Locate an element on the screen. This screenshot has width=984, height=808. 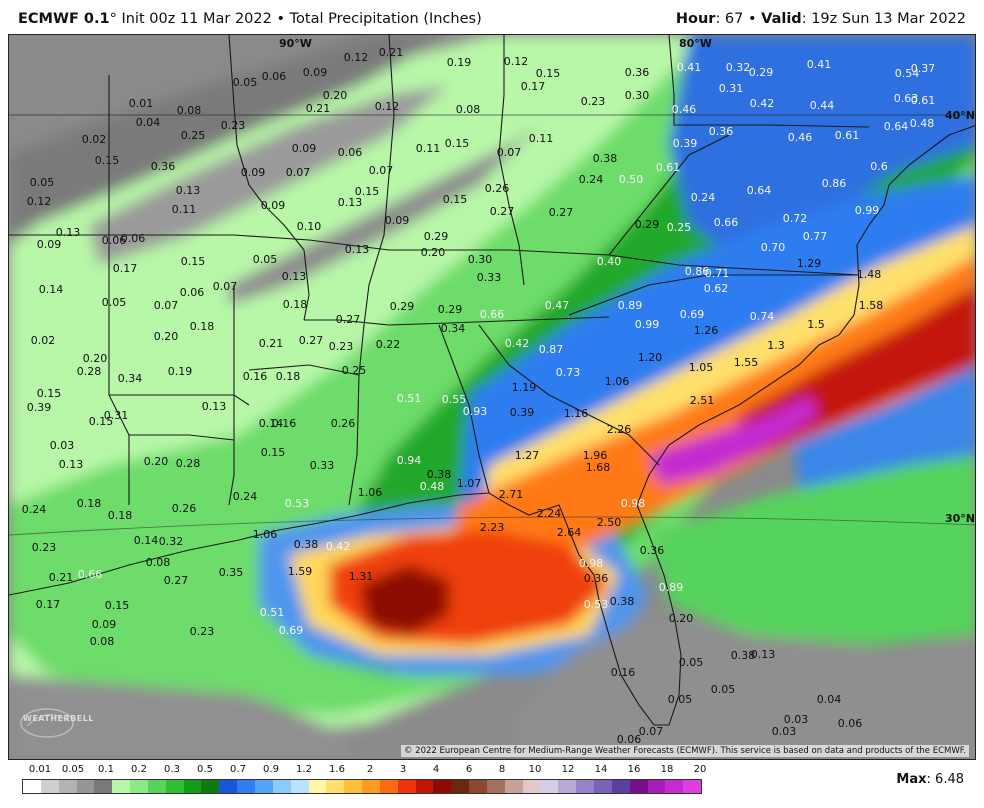
legend-tick-label: 8 is located at coordinates (502, 769).